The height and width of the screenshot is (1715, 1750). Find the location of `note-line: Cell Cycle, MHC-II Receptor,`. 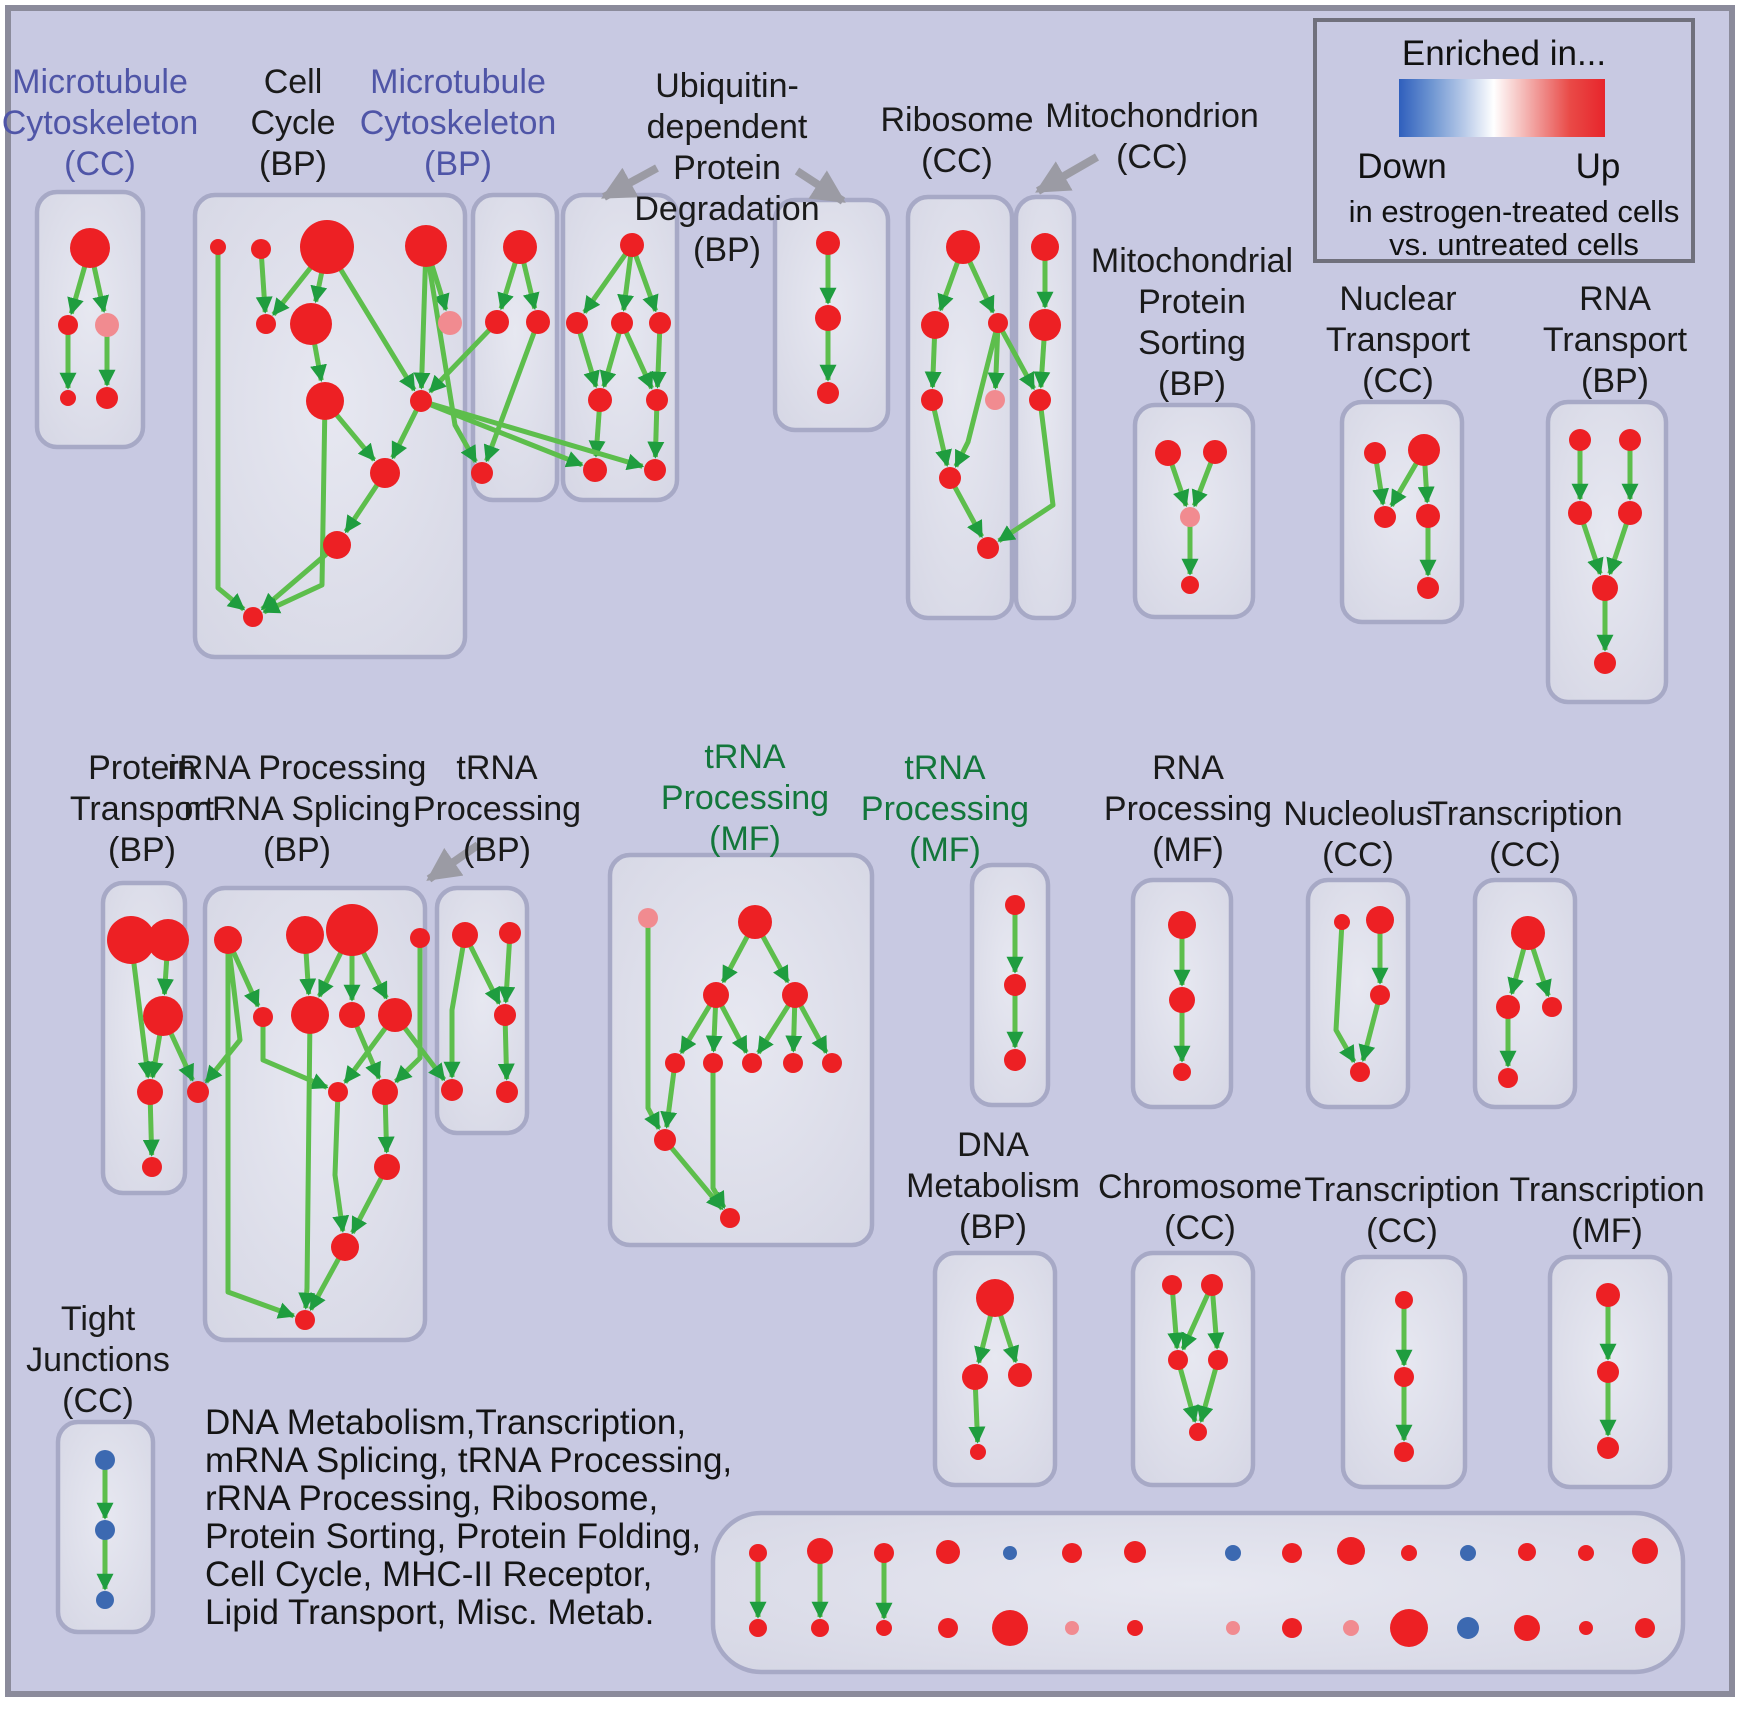

note-line: Cell Cycle, MHC-II Receptor, is located at coordinates (429, 1574).